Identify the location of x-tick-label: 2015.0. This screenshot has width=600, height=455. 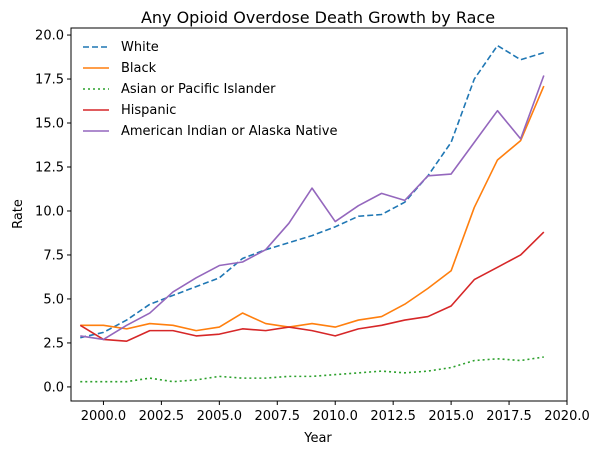
(451, 416).